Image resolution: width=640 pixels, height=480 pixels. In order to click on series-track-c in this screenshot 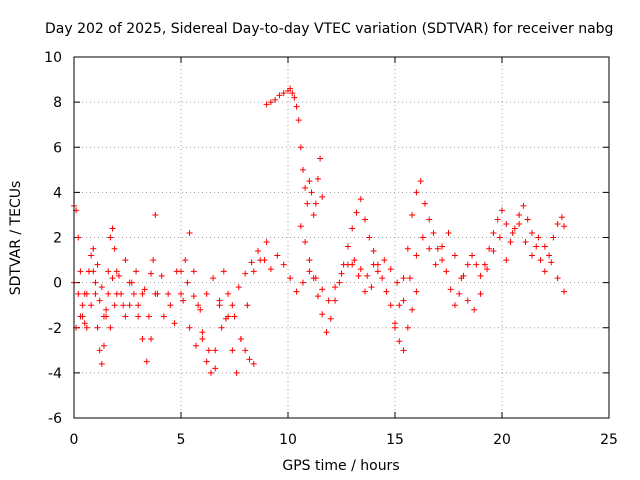, I will do `click(171, 305)`.